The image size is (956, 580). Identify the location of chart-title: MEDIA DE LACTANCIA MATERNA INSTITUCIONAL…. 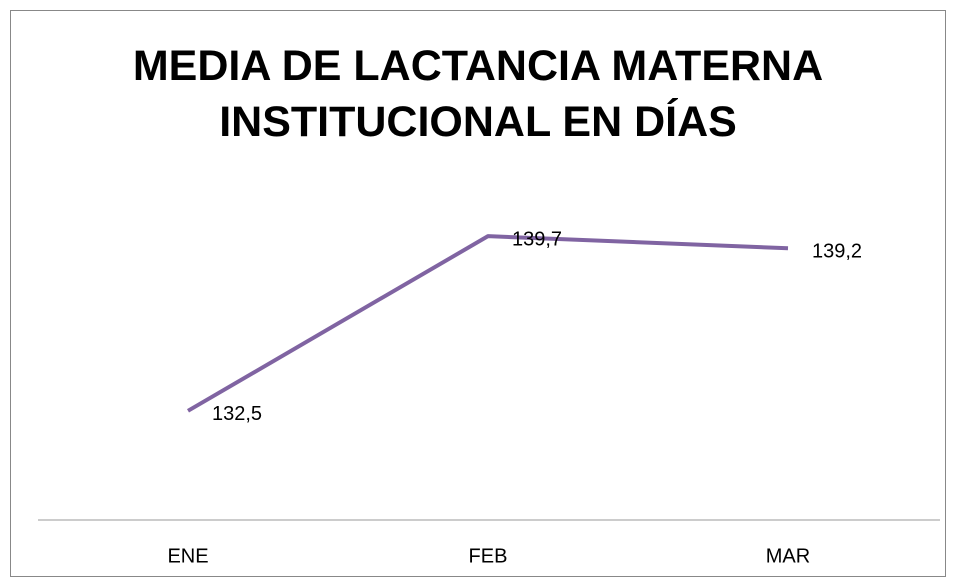
(478, 94).